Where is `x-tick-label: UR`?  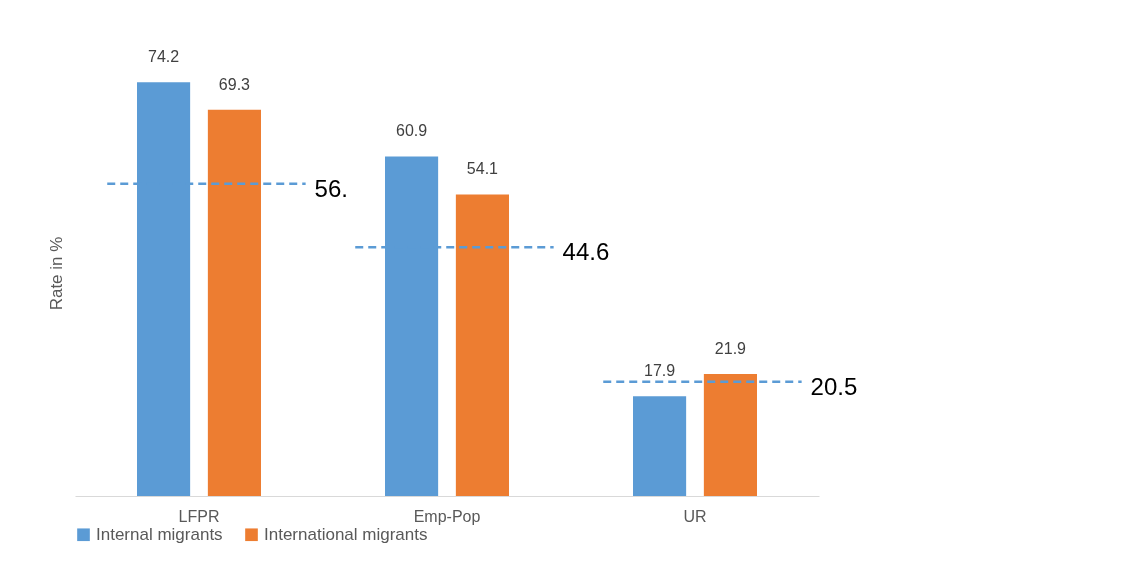
x-tick-label: UR is located at coordinates (695, 516).